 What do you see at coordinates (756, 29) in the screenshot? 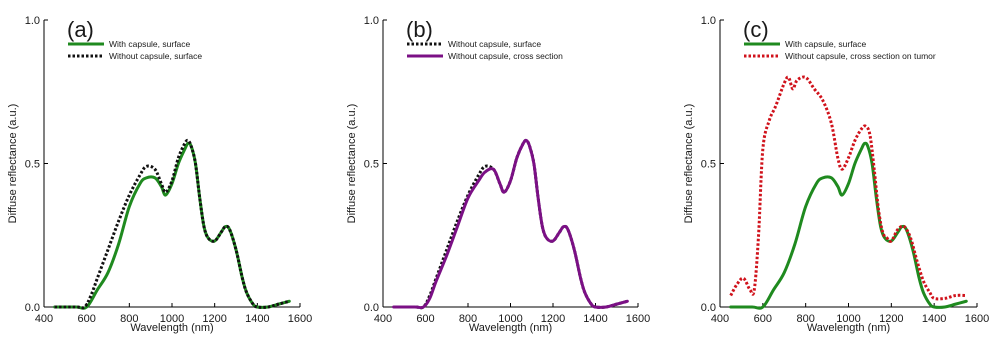
I see `panel-letter: (c)` at bounding box center [756, 29].